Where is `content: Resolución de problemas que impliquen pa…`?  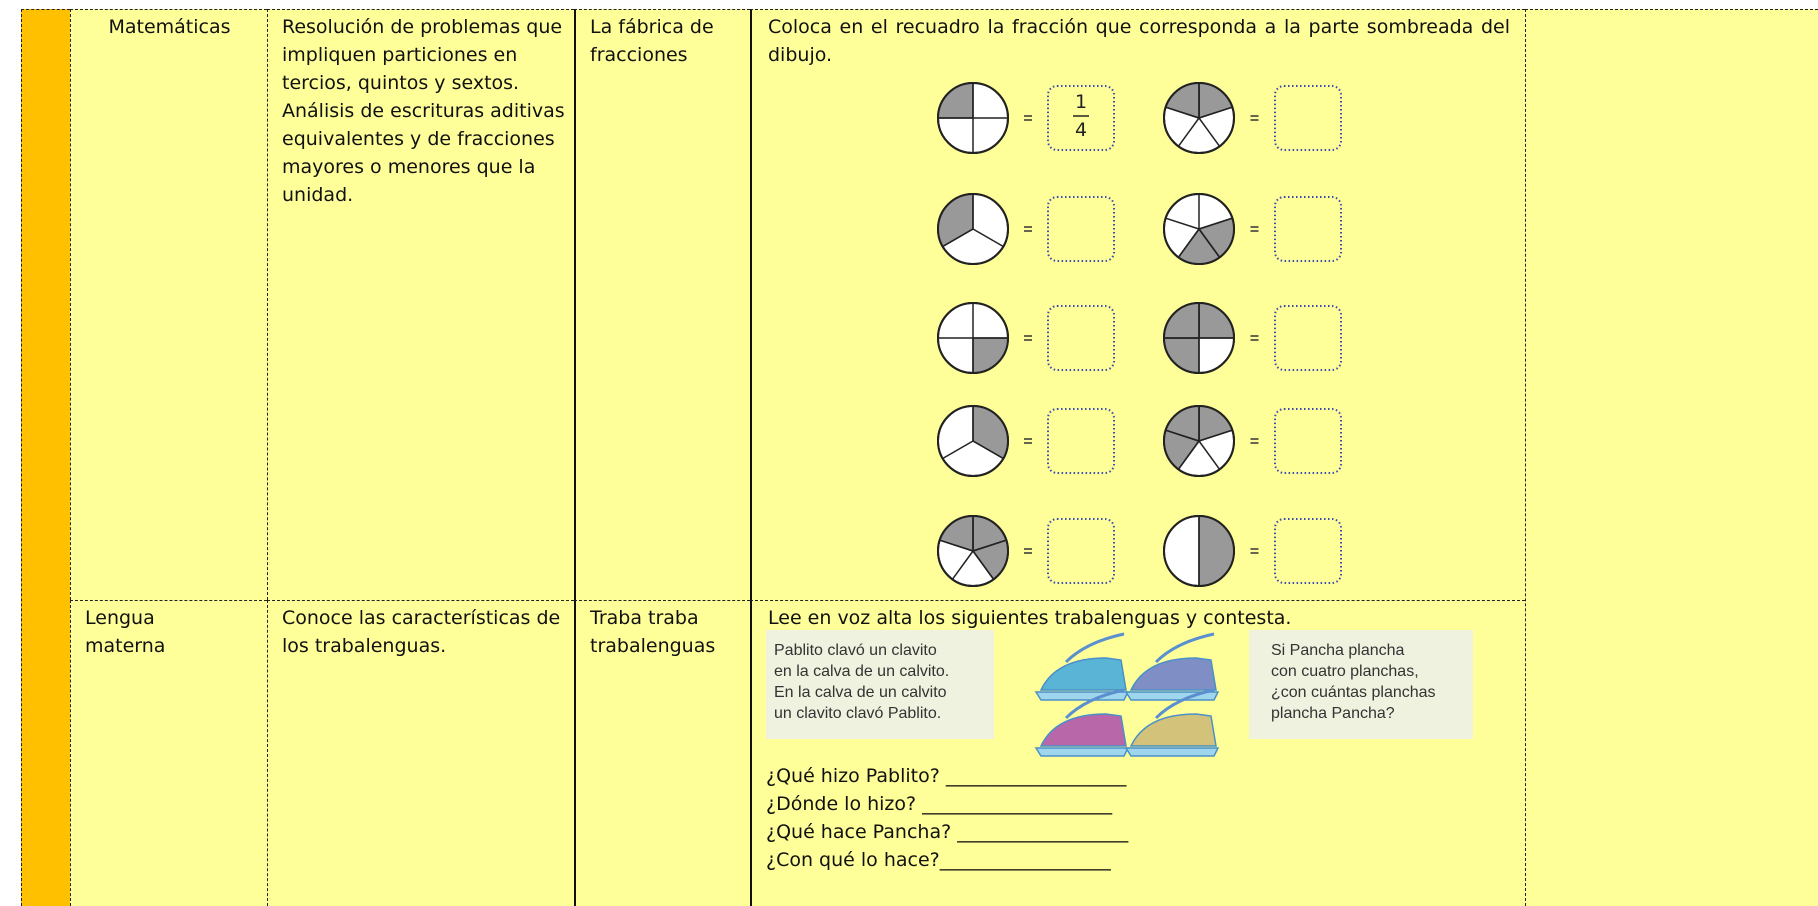
content: Resolución de problemas que impliquen pa… is located at coordinates (423, 111).